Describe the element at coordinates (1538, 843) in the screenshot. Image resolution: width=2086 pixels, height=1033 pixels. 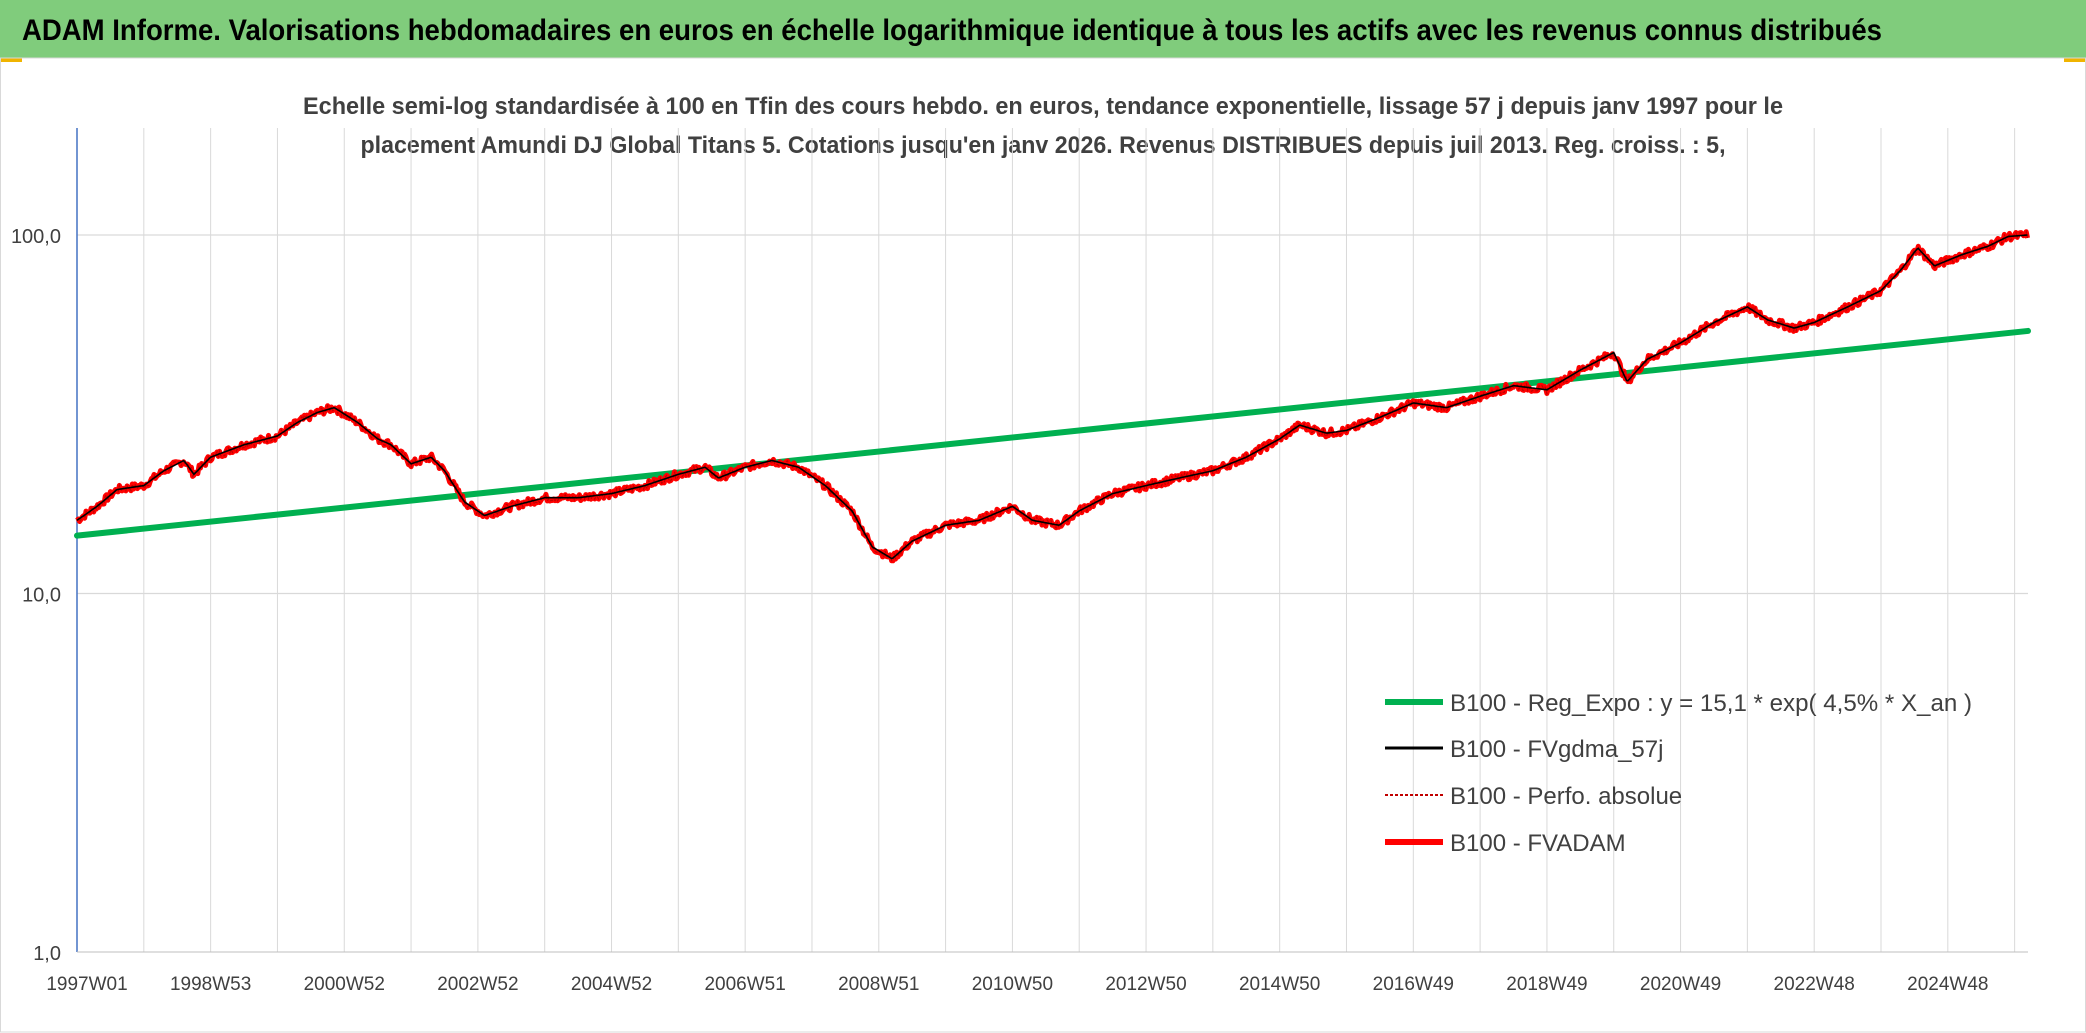
I see `legend-label-adam: B100 - FVADAM` at that location.